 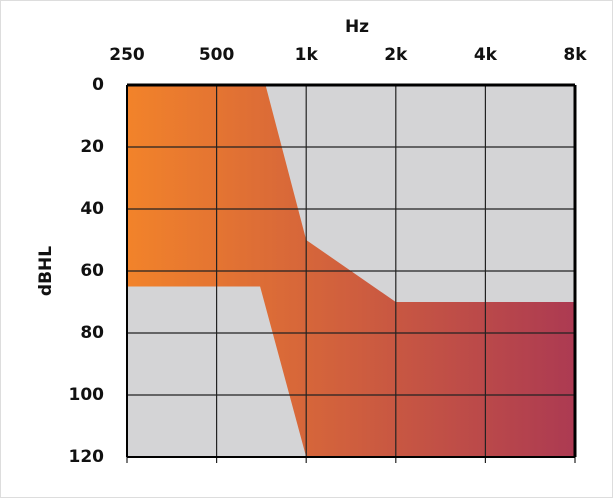 What do you see at coordinates (575, 55) in the screenshot?
I see `x-tick-label: 8k` at bounding box center [575, 55].